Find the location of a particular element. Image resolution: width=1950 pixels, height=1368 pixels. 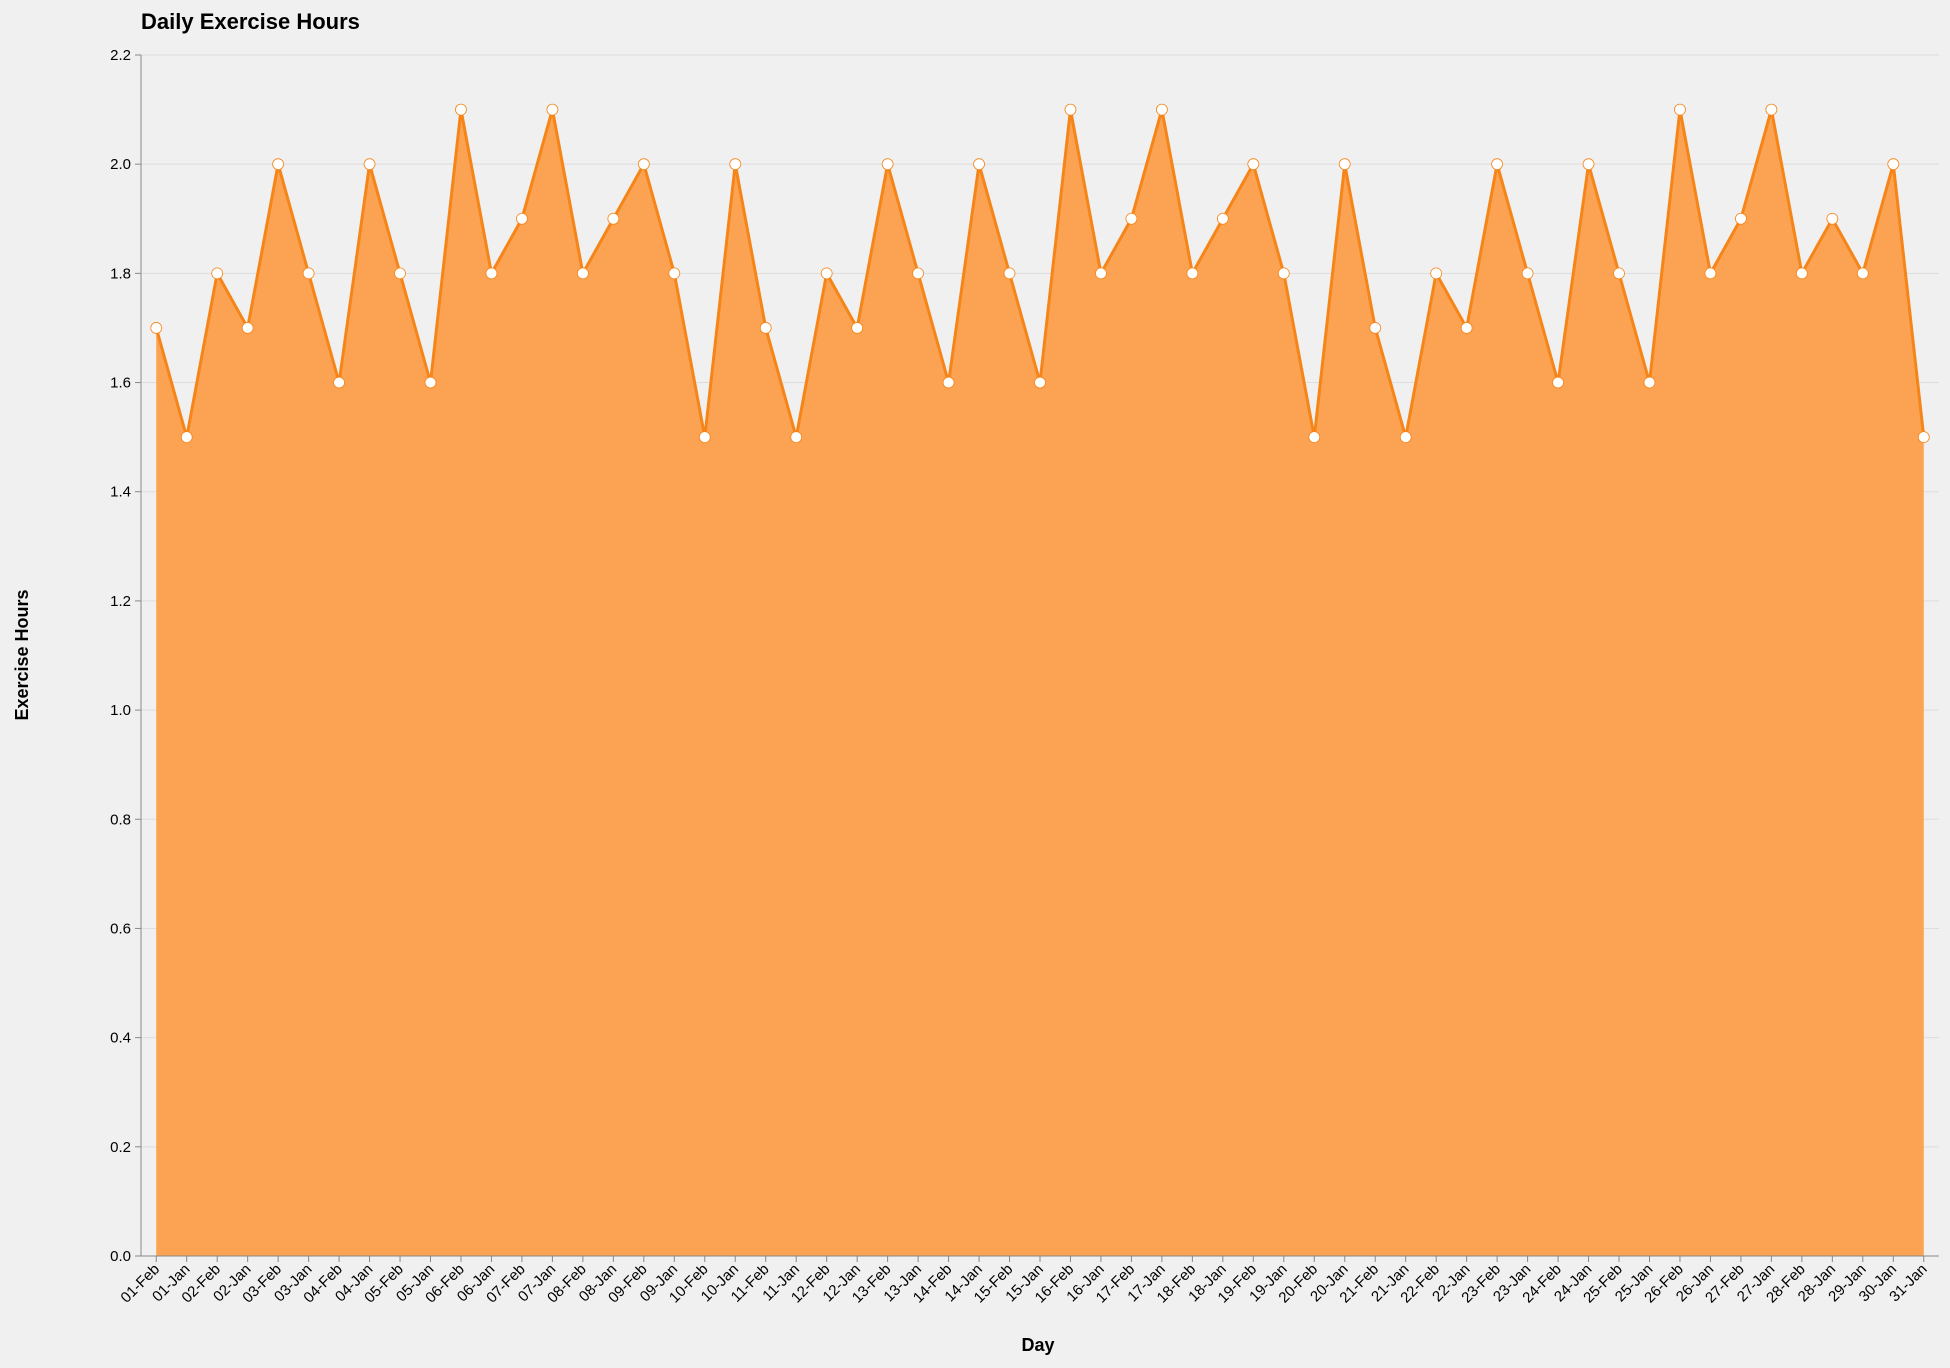

y-axis-title: Exercise Hours is located at coordinates (22, 654).